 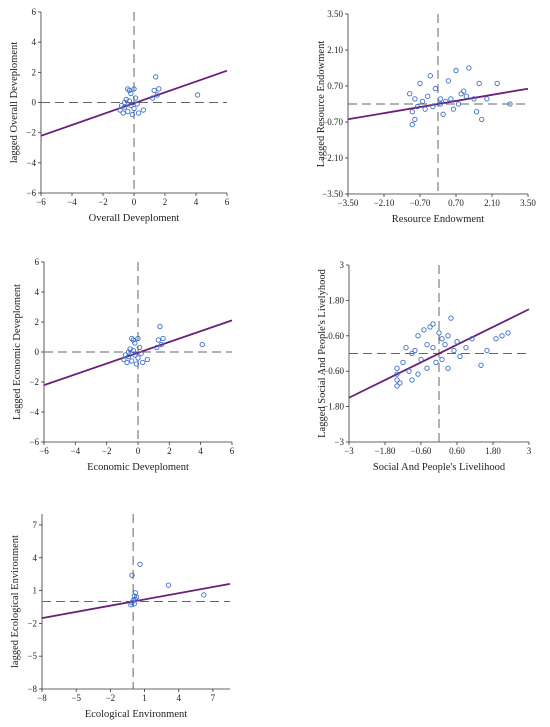 What do you see at coordinates (32, 656) in the screenshot?
I see `y-tick-label: −5` at bounding box center [32, 656].